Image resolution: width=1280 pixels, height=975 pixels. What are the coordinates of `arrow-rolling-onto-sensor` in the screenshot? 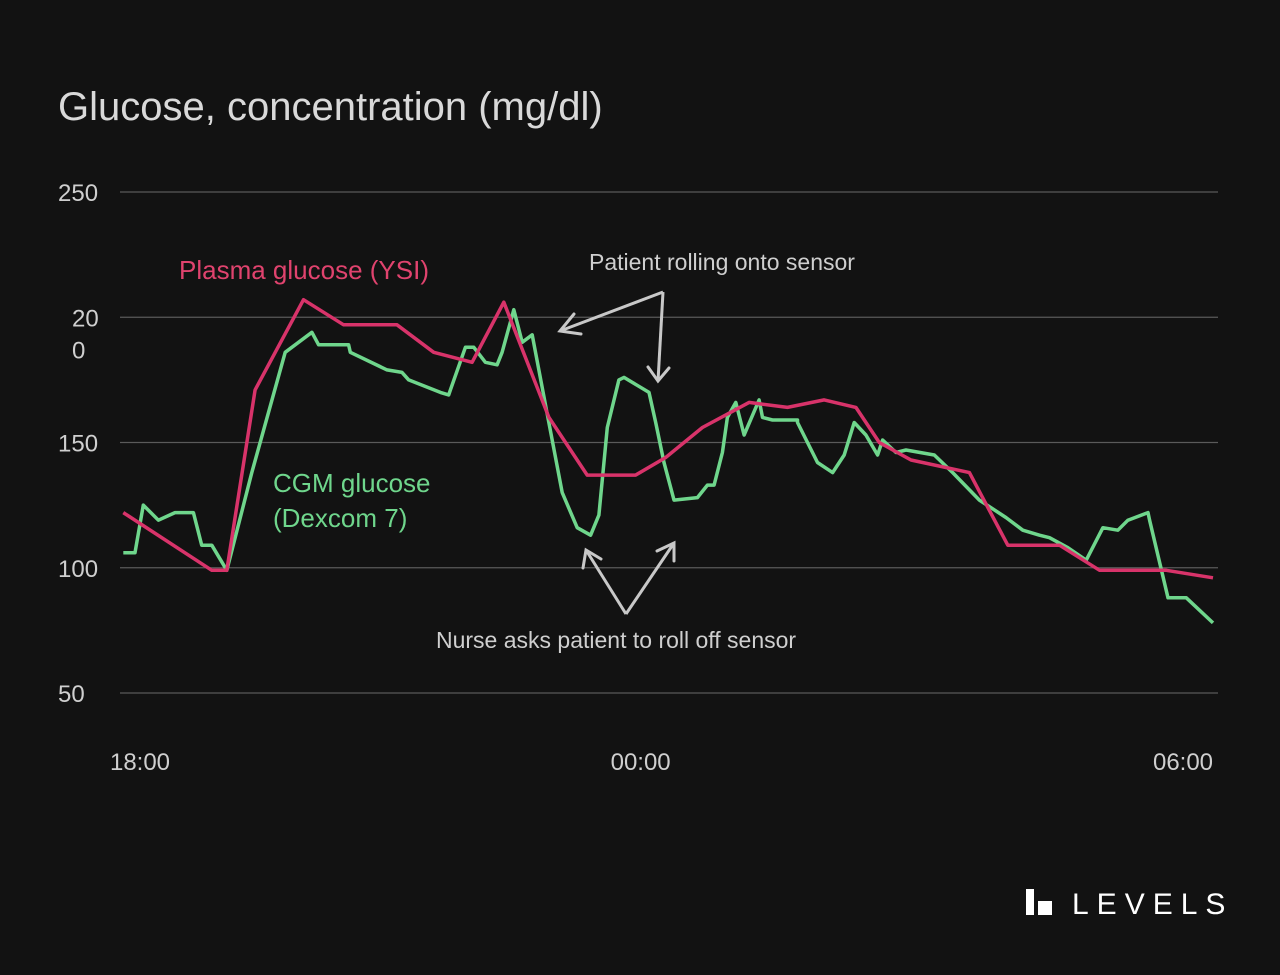 It's located at (614, 337).